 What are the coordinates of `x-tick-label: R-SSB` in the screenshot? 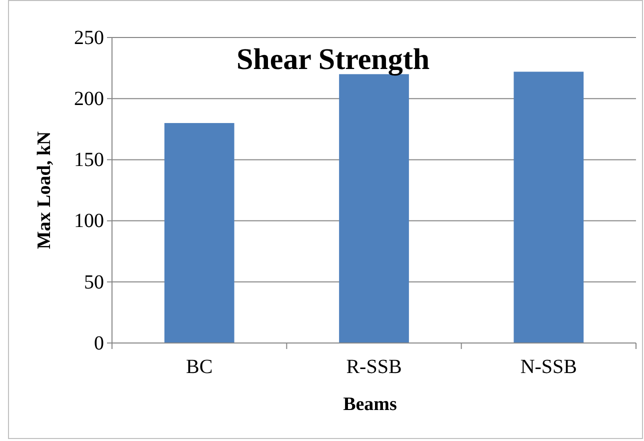 It's located at (374, 367).